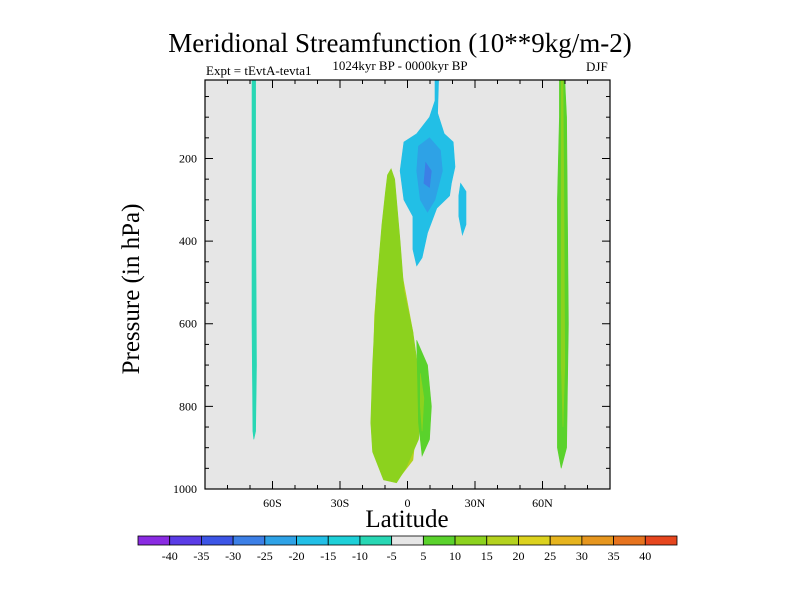  What do you see at coordinates (407, 549) in the screenshot?
I see `colorbar: -40 -35 -30 -25 -20 -15 -10 -5 5 10 15 20 25 30 35 40` at bounding box center [407, 549].